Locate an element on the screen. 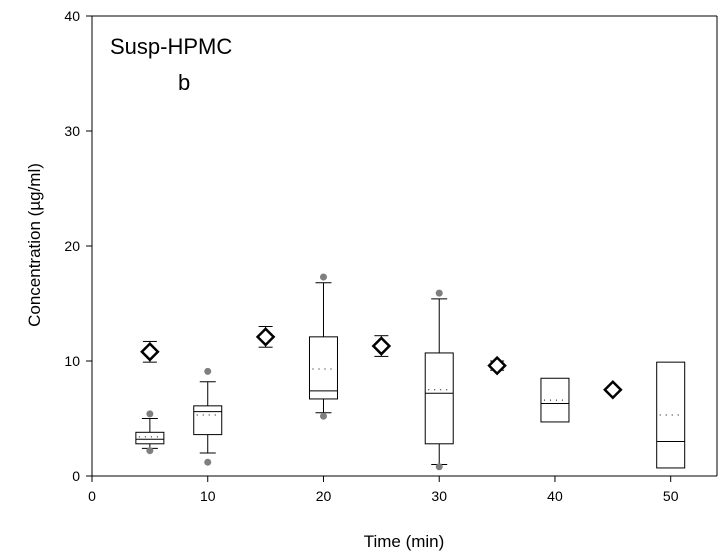 The width and height of the screenshot is (719, 559). box-plot-10-min is located at coordinates (208, 416).